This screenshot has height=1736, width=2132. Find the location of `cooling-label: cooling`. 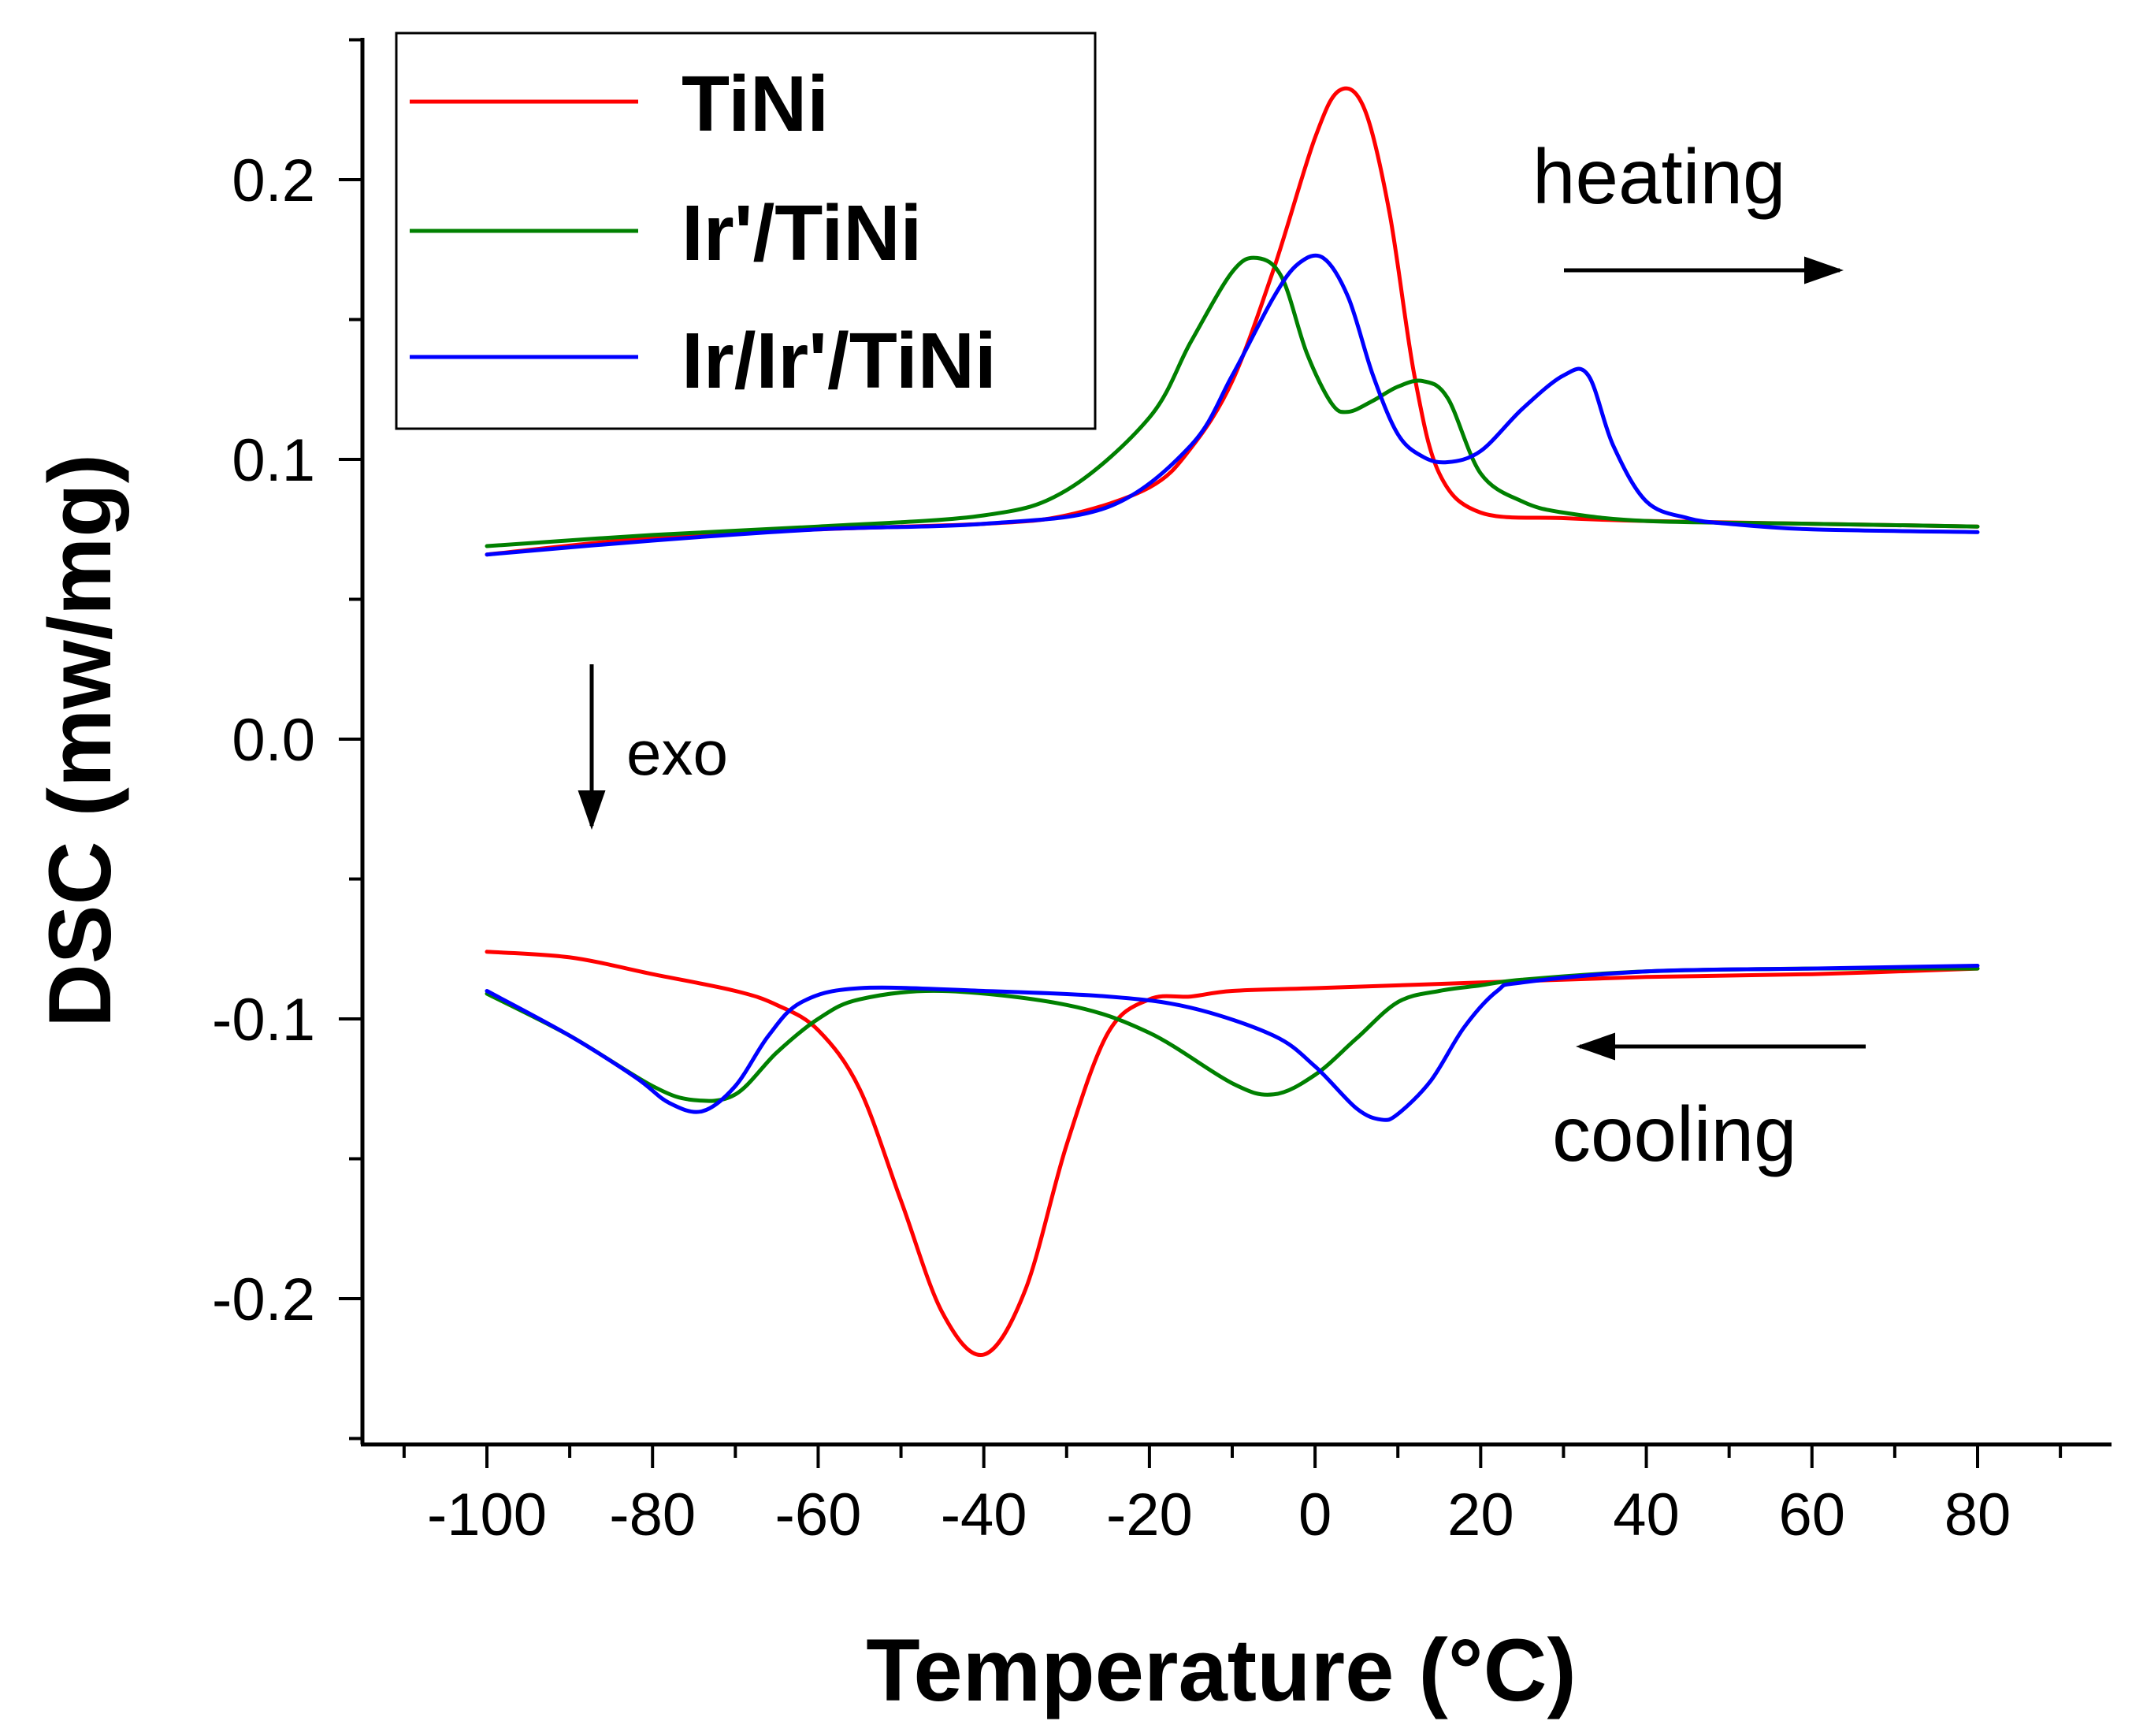

cooling-label: cooling is located at coordinates (1674, 1134).